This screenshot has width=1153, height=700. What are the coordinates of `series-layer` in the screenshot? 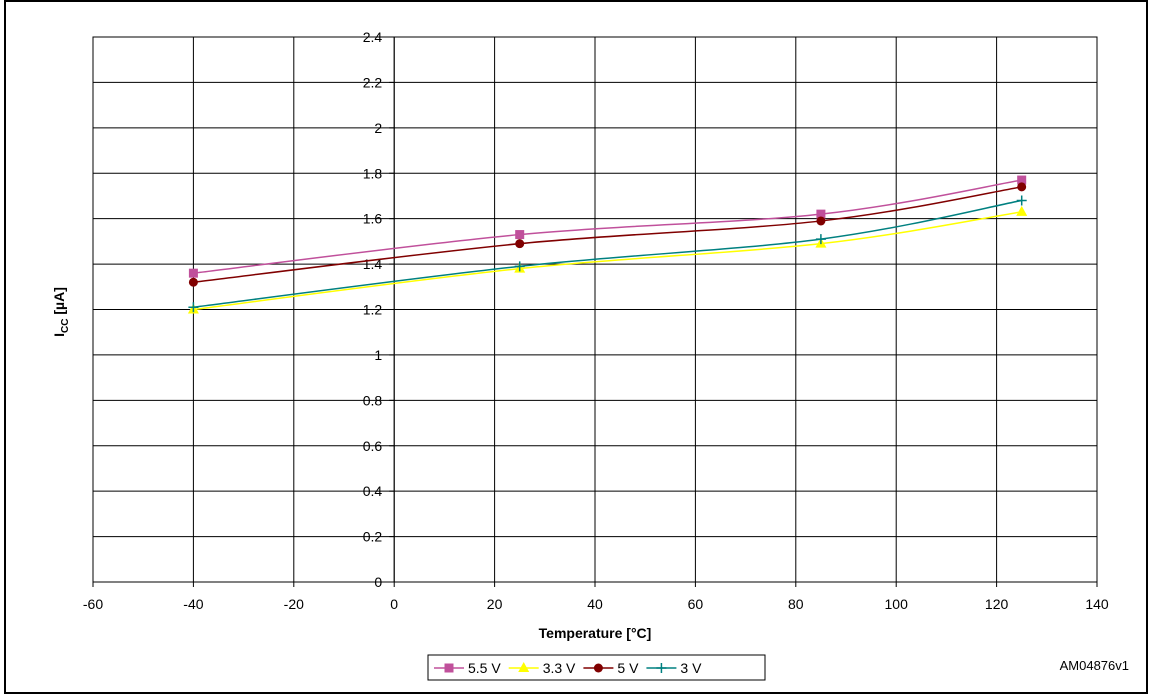 It's located at (607, 244).